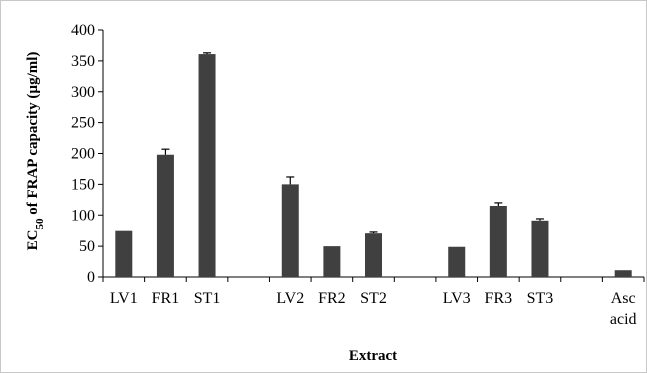  I want to click on x-tick-label: LV3, so click(457, 298).